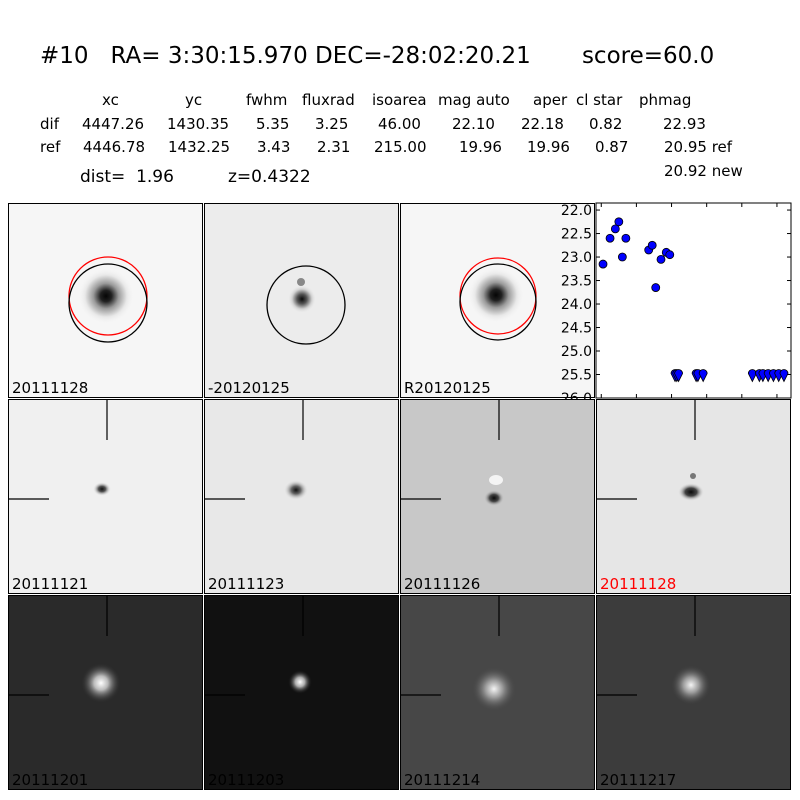  I want to click on stamp-label: R20120125, so click(447, 388).